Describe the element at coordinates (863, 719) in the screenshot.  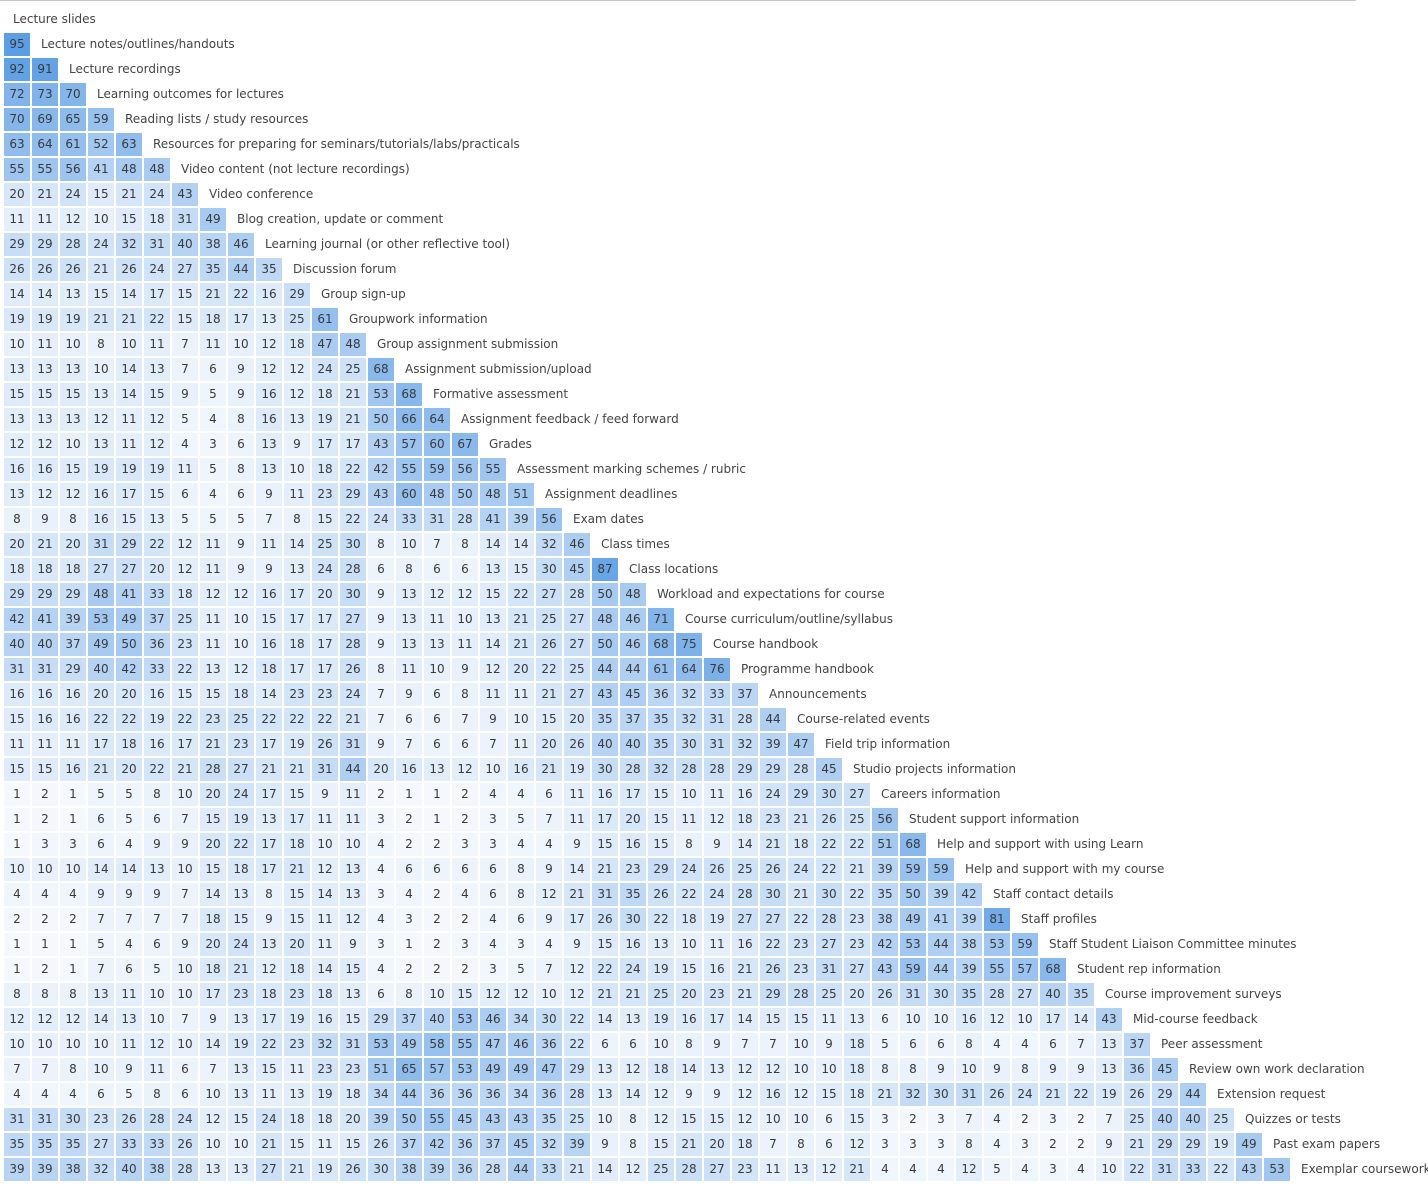
I see `row-label: Course-related events` at that location.